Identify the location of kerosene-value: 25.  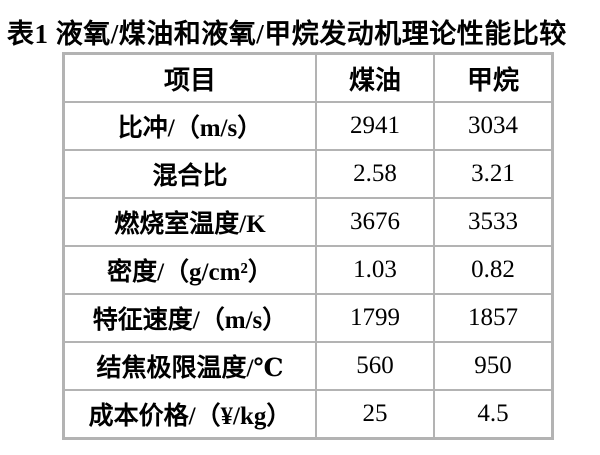
(375, 414).